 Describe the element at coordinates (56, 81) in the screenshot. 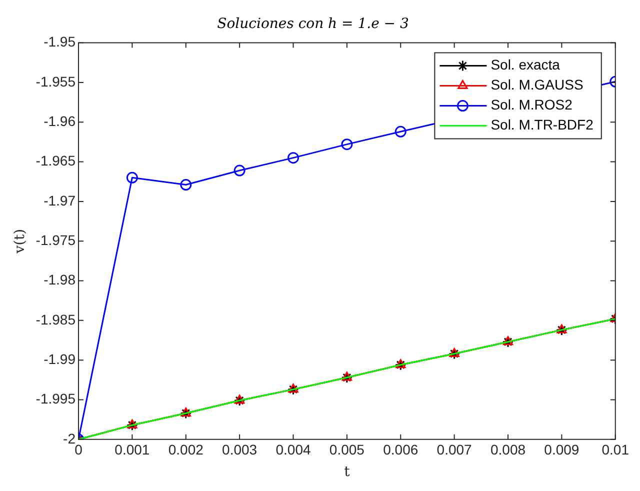

I see `y-tick-label: -1.955` at that location.